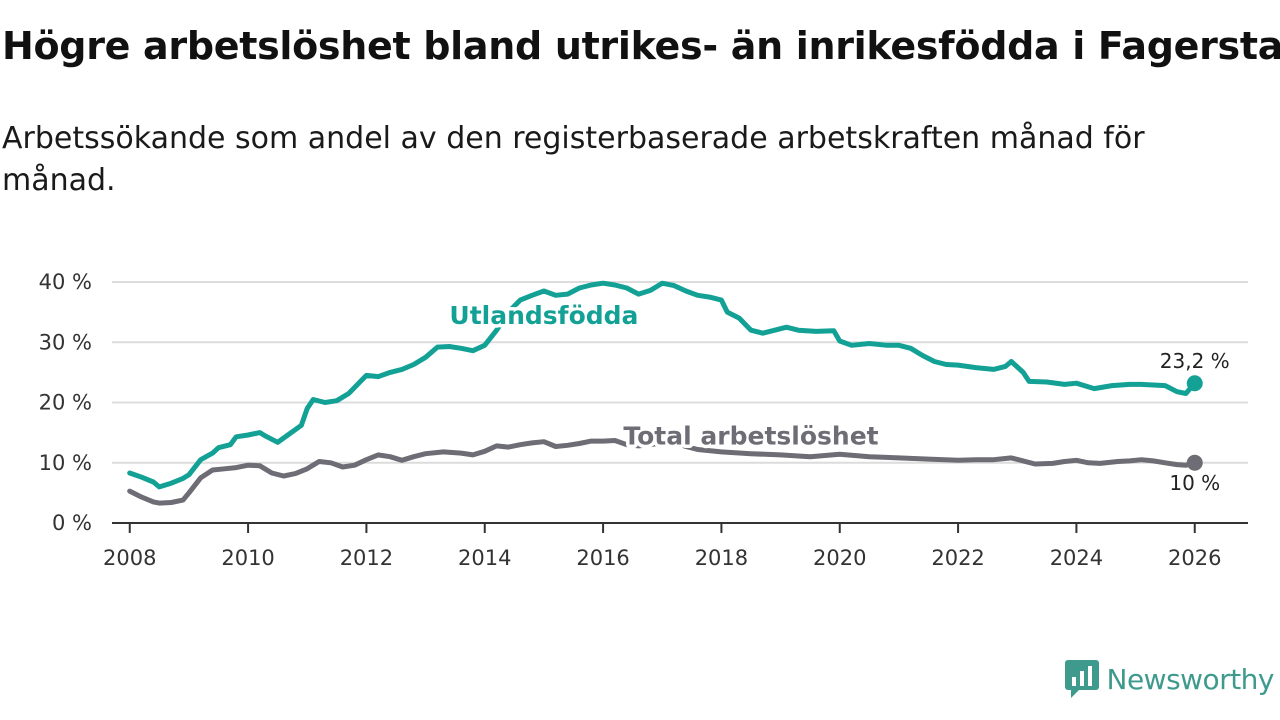 The width and height of the screenshot is (1280, 720). Describe the element at coordinates (1194, 558) in the screenshot. I see `x-tick-label: 2026` at that location.